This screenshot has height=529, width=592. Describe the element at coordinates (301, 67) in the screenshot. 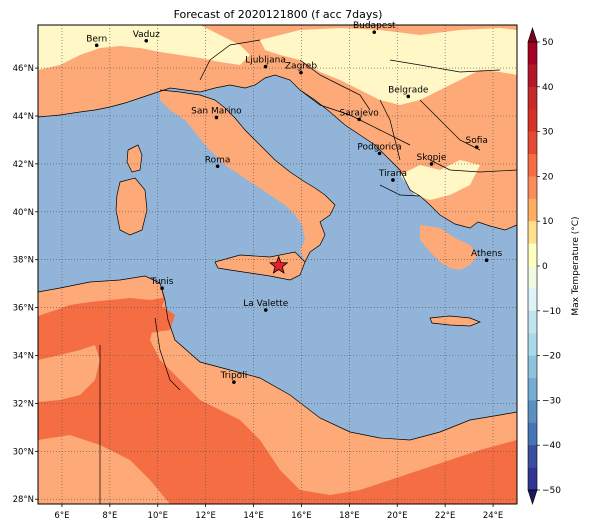

I see `city-label: Zagreb` at that location.